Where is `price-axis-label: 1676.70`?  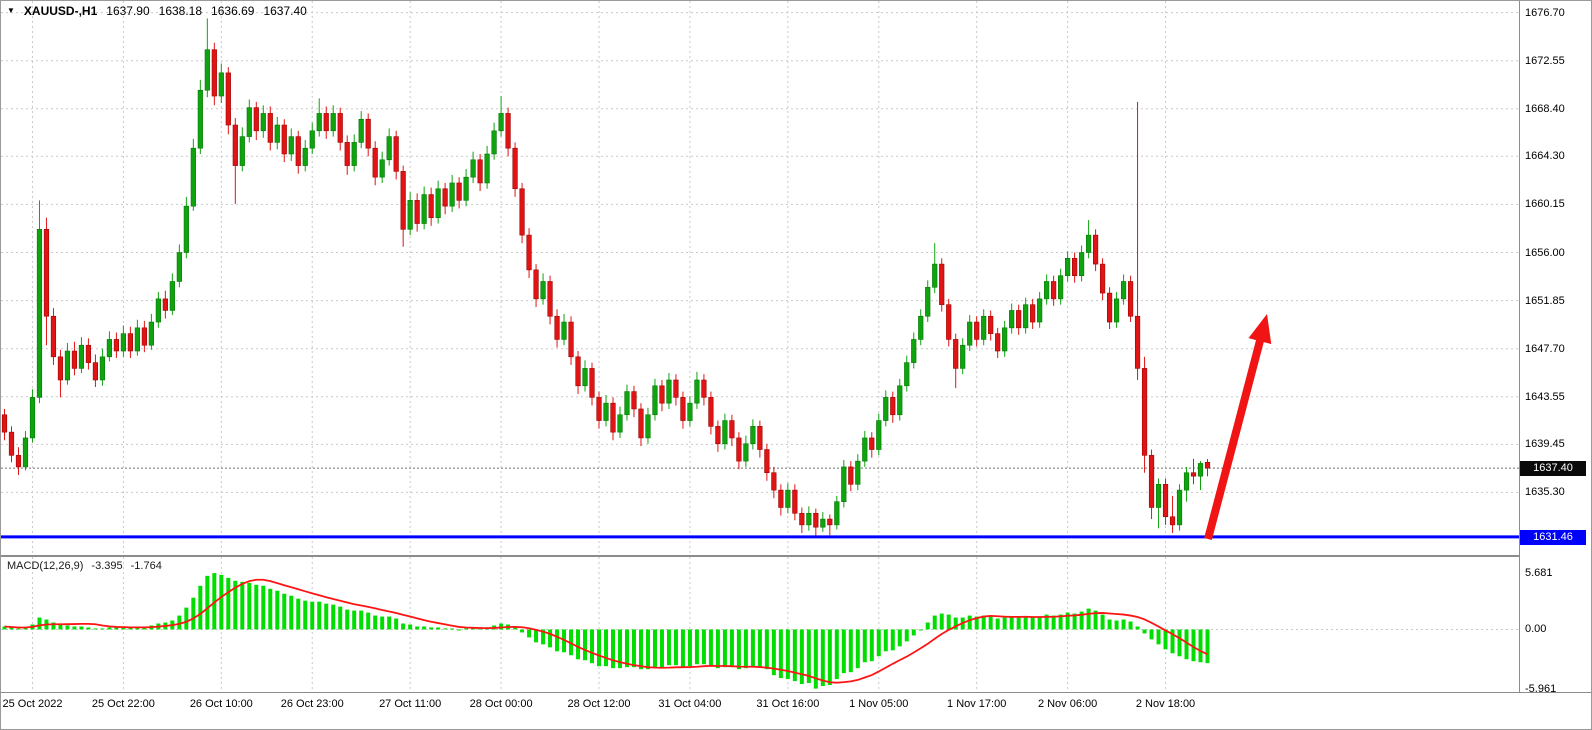
price-axis-label: 1676.70 is located at coordinates (1545, 12).